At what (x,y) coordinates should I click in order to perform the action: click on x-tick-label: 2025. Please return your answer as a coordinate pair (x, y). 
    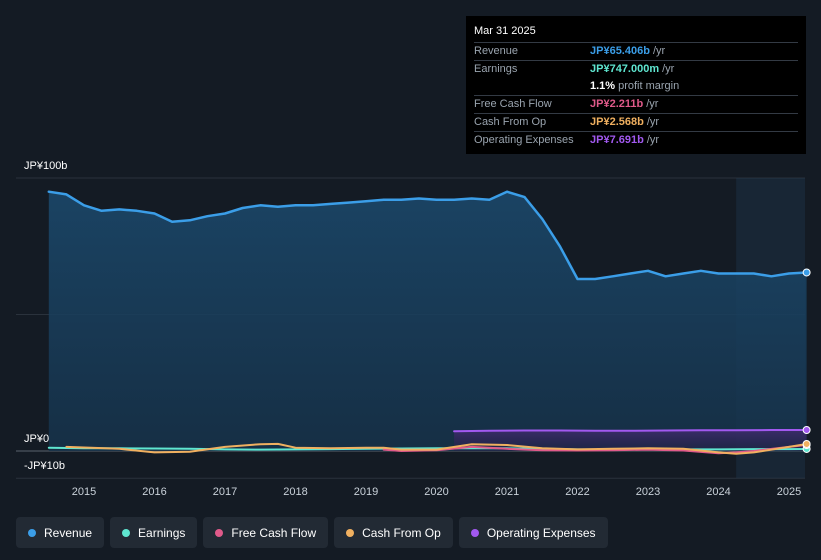
    Looking at the image, I should click on (789, 492).